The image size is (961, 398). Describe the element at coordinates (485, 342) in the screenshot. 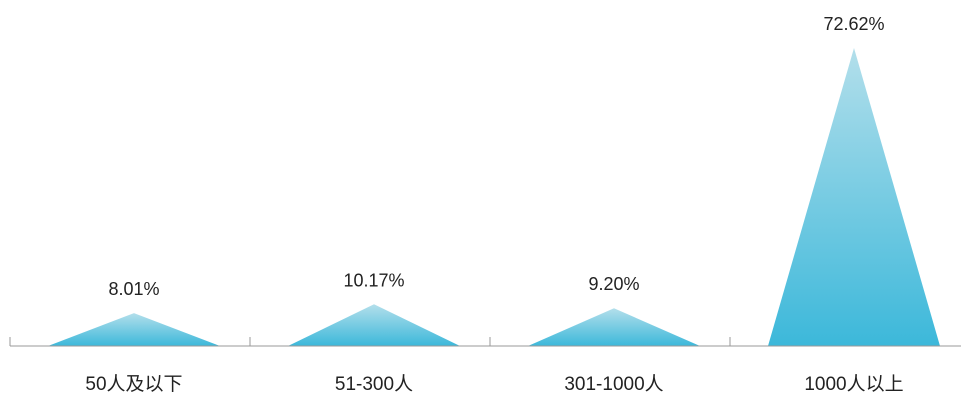

I see `x-axis` at that location.